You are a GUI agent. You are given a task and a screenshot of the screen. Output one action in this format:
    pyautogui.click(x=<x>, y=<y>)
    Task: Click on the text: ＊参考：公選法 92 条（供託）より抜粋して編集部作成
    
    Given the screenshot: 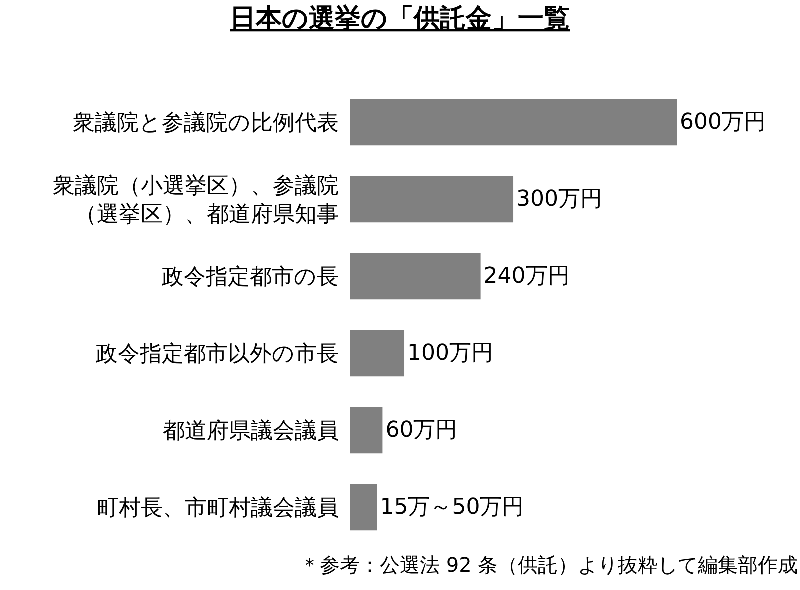 What is the action you would take?
    pyautogui.click(x=549, y=565)
    